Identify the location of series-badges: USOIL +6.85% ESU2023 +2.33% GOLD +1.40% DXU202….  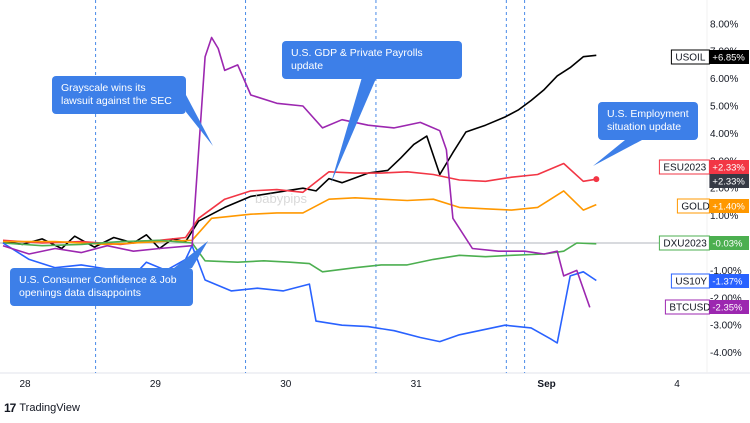
(703, 182).